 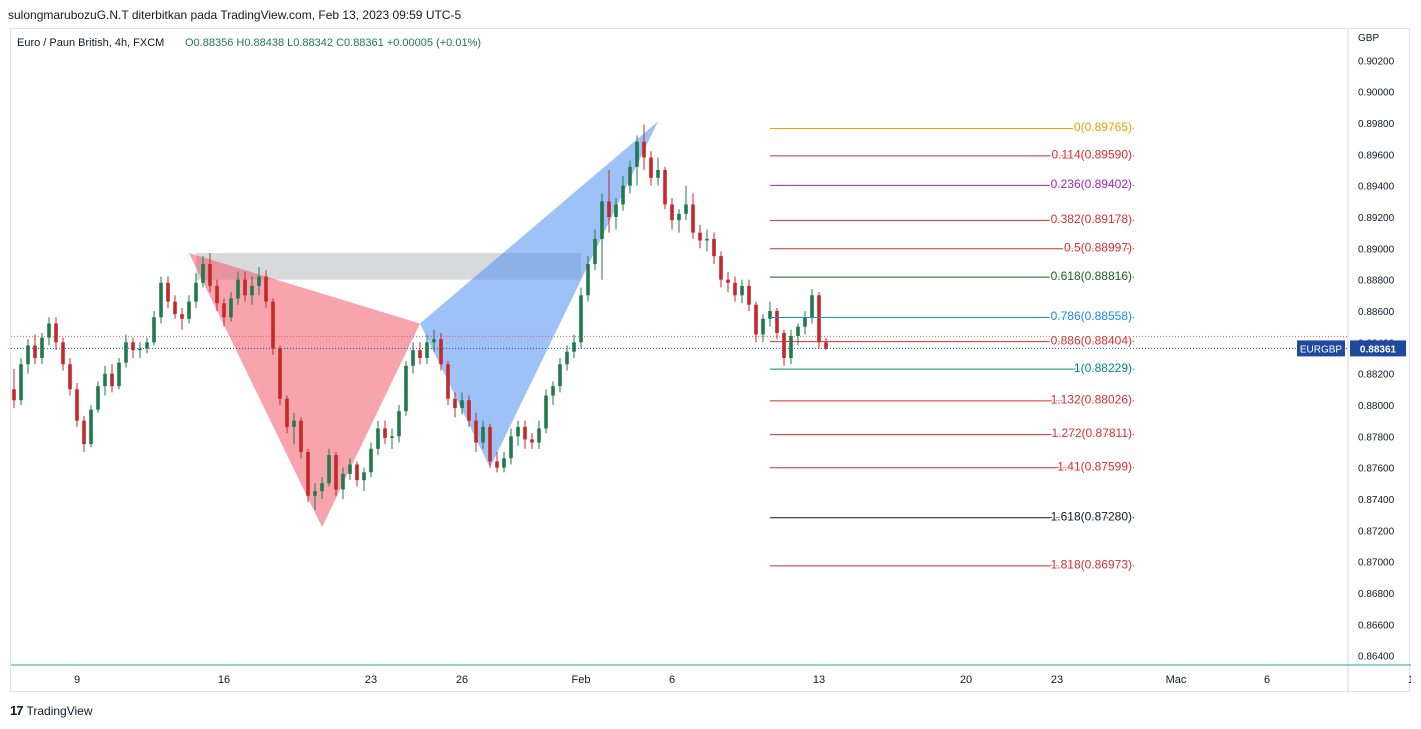 I want to click on fib-level-label-13: 1.818(0.86973), so click(x=1091, y=565).